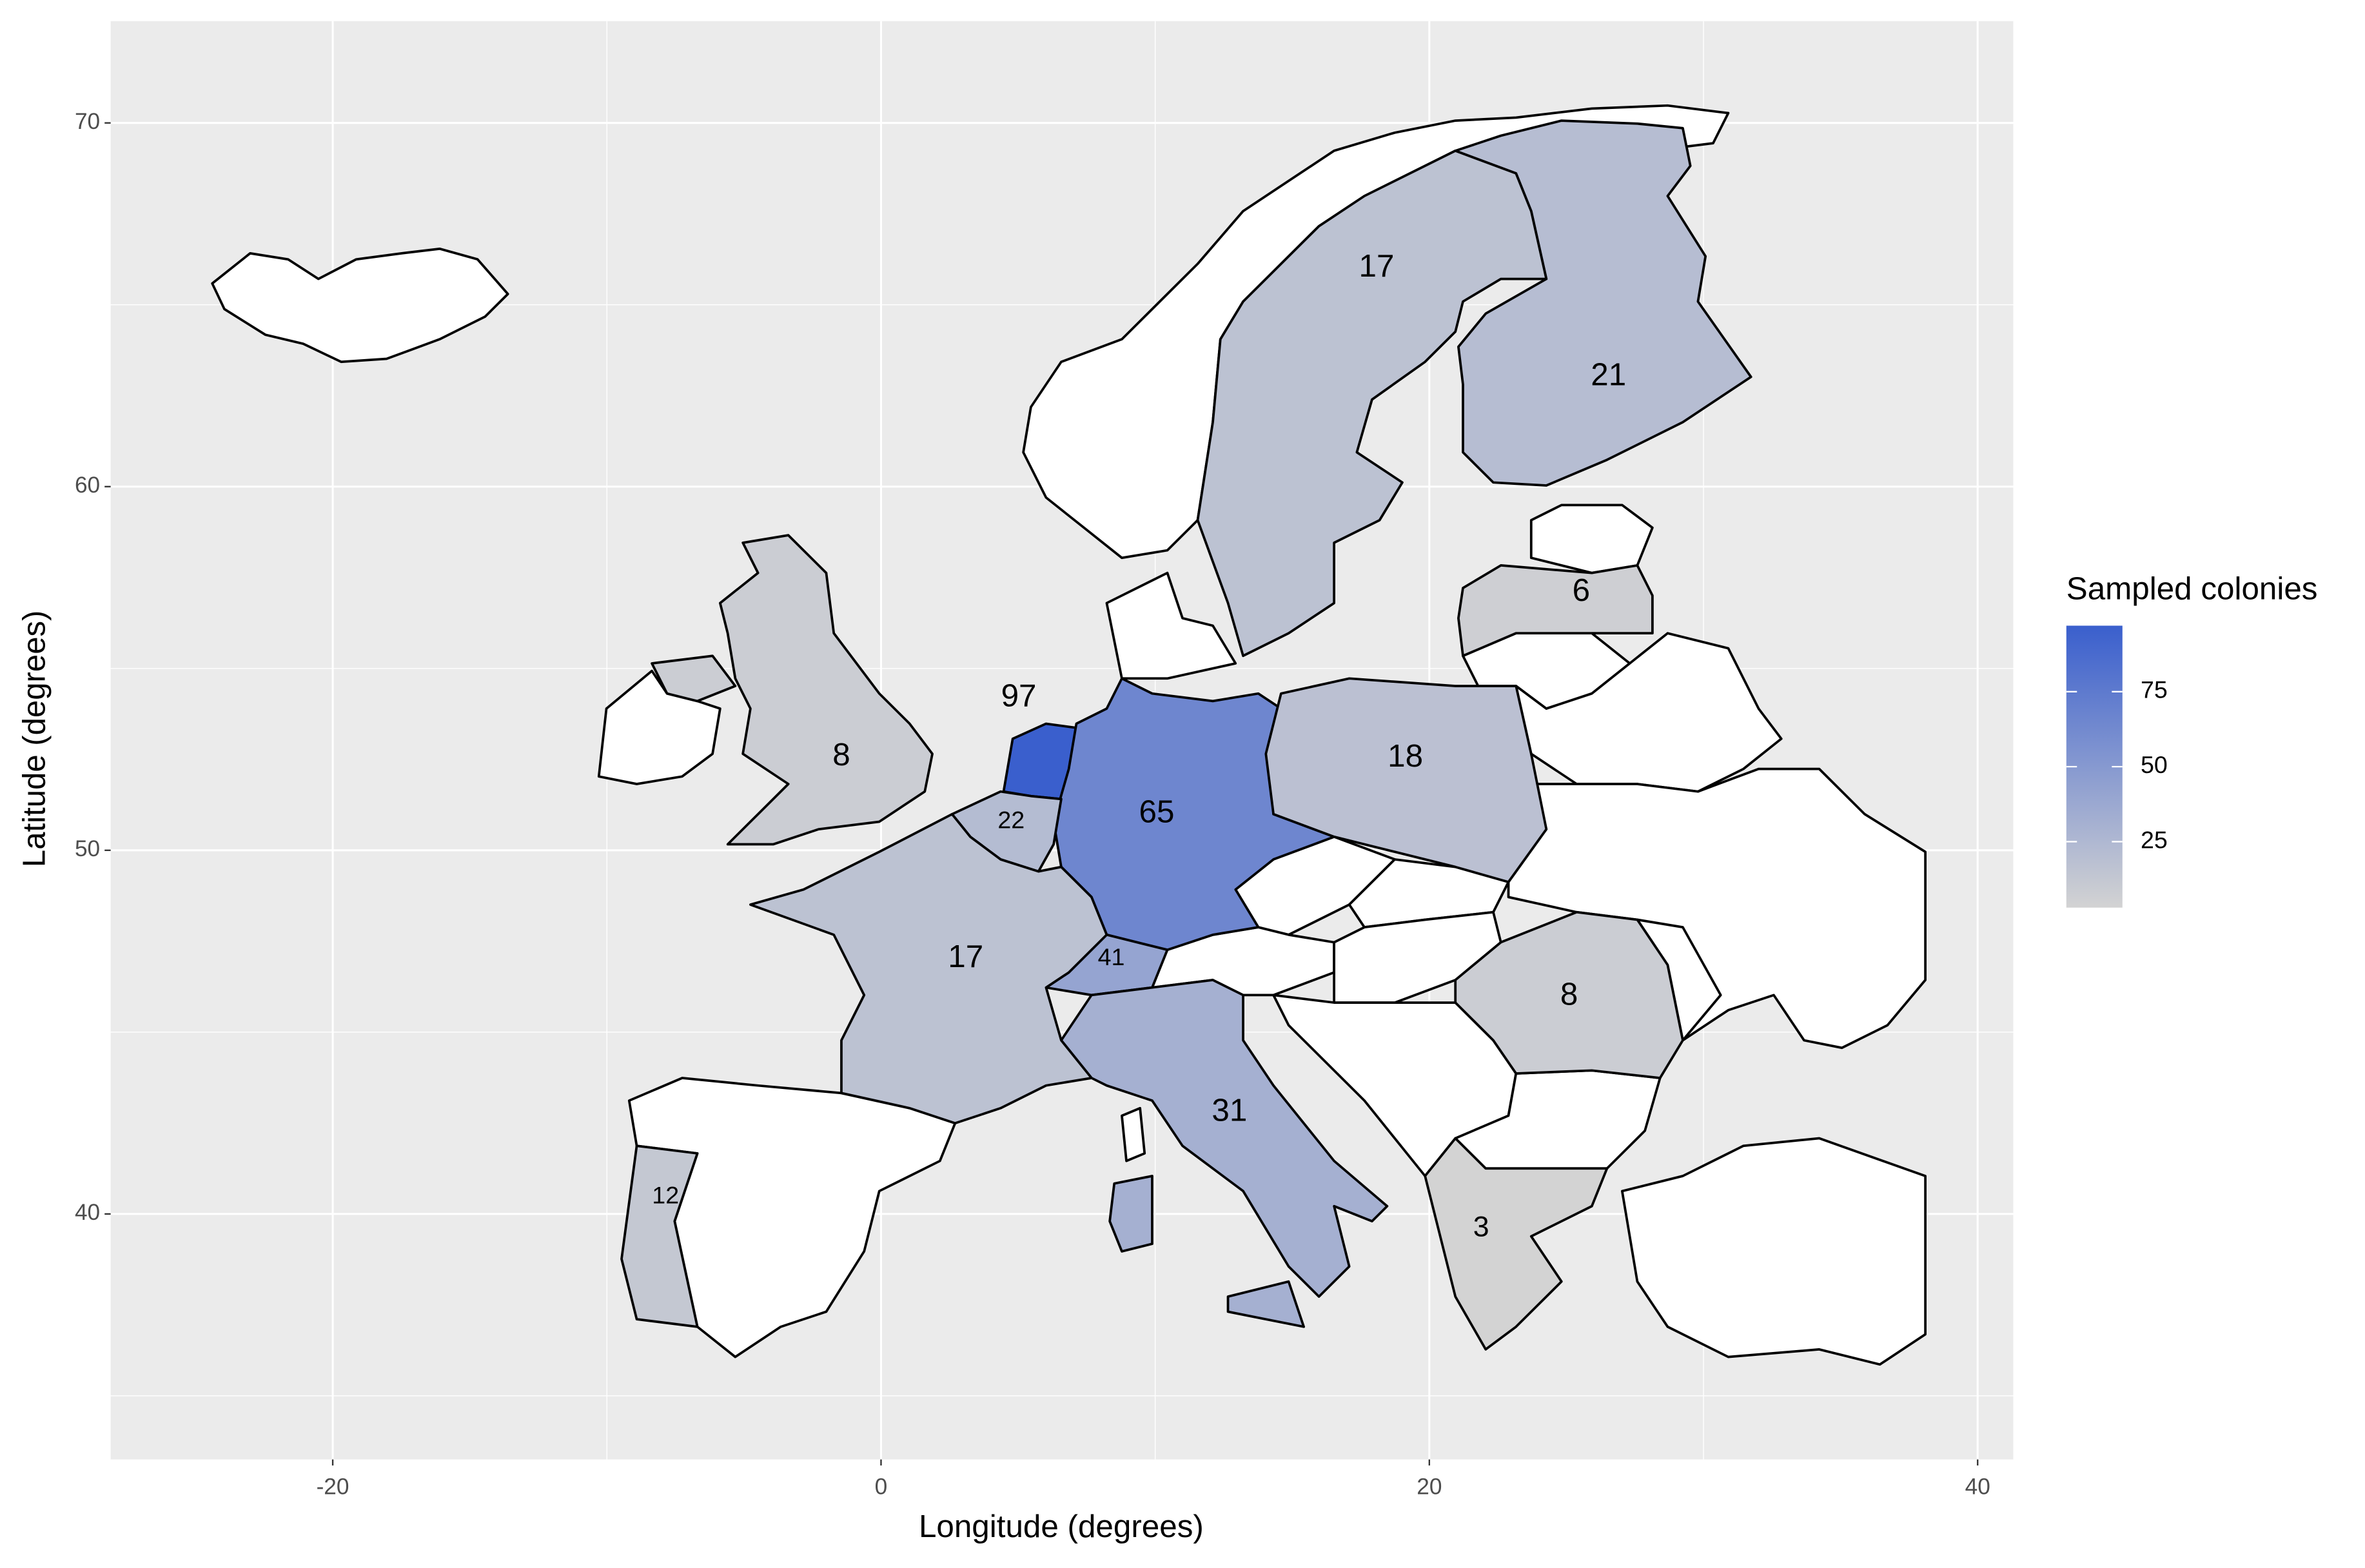 The height and width of the screenshot is (1568, 2365). I want to click on x-tick-label: -20, so click(333, 1486).